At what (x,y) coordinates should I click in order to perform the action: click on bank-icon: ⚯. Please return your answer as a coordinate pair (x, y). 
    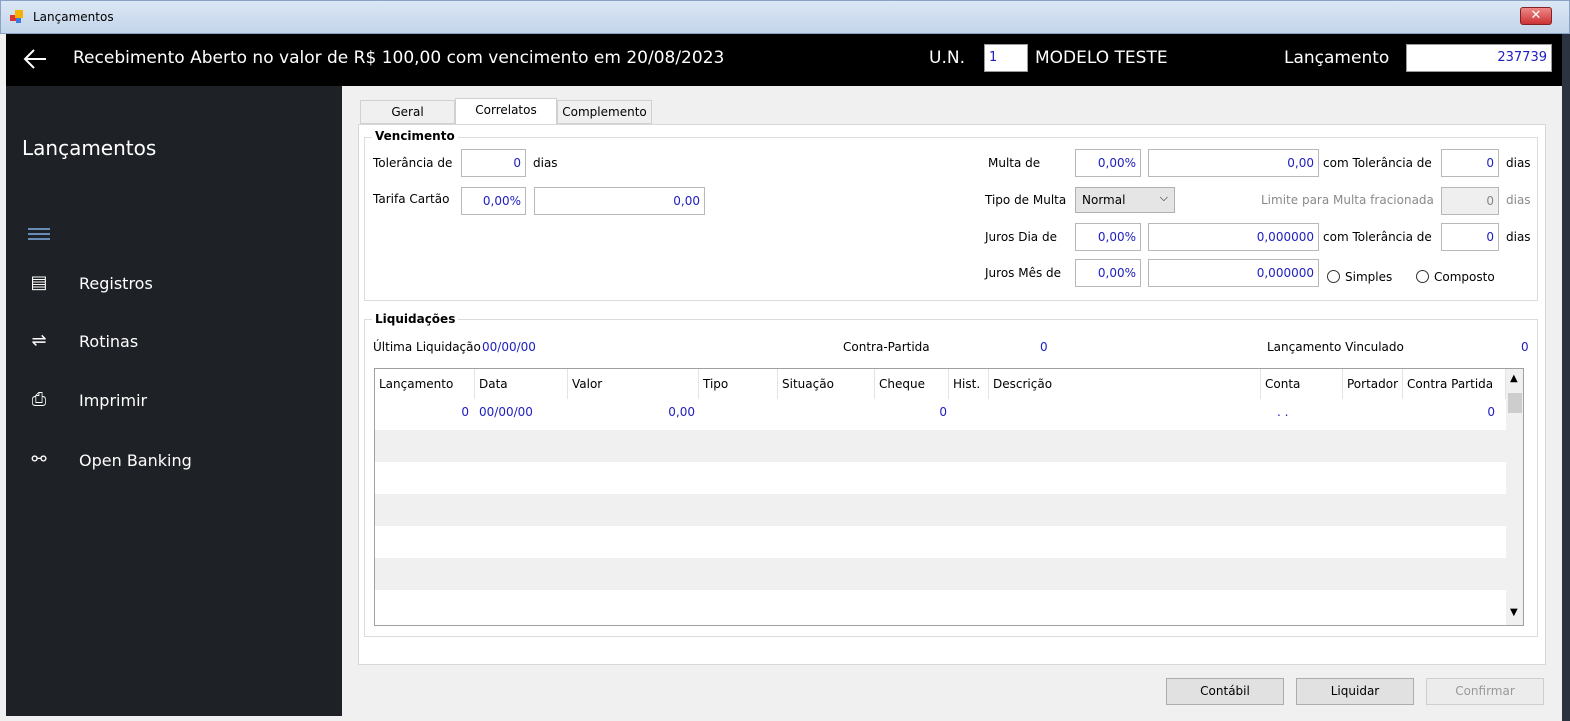
    Looking at the image, I should click on (39, 459).